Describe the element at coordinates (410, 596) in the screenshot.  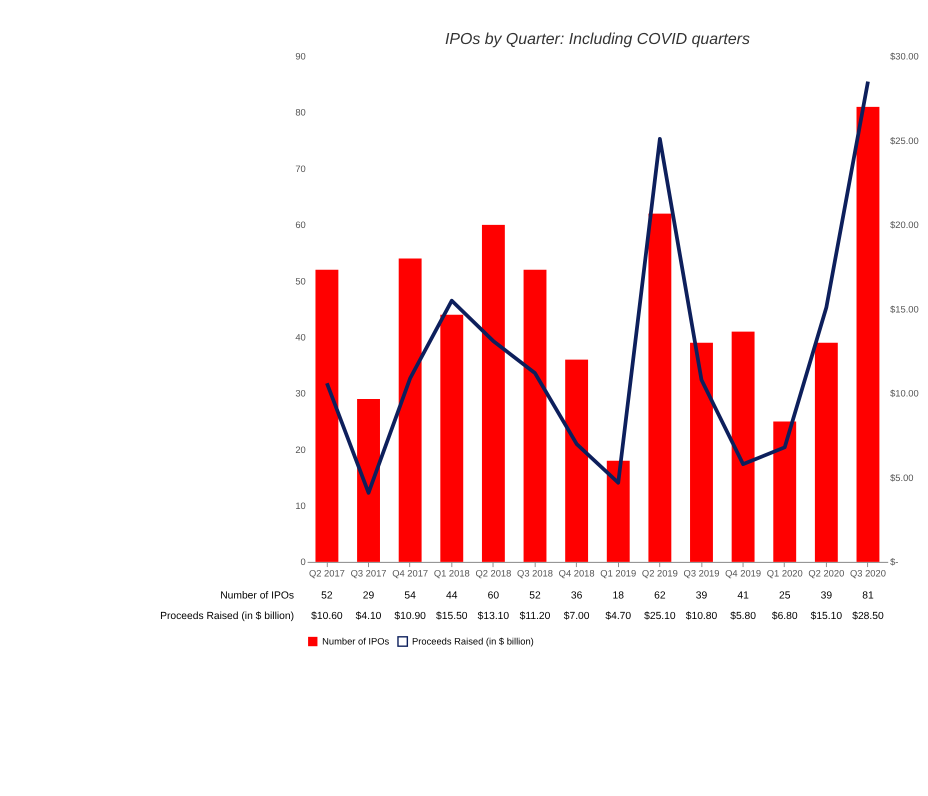
I see `data-label: 54` at that location.